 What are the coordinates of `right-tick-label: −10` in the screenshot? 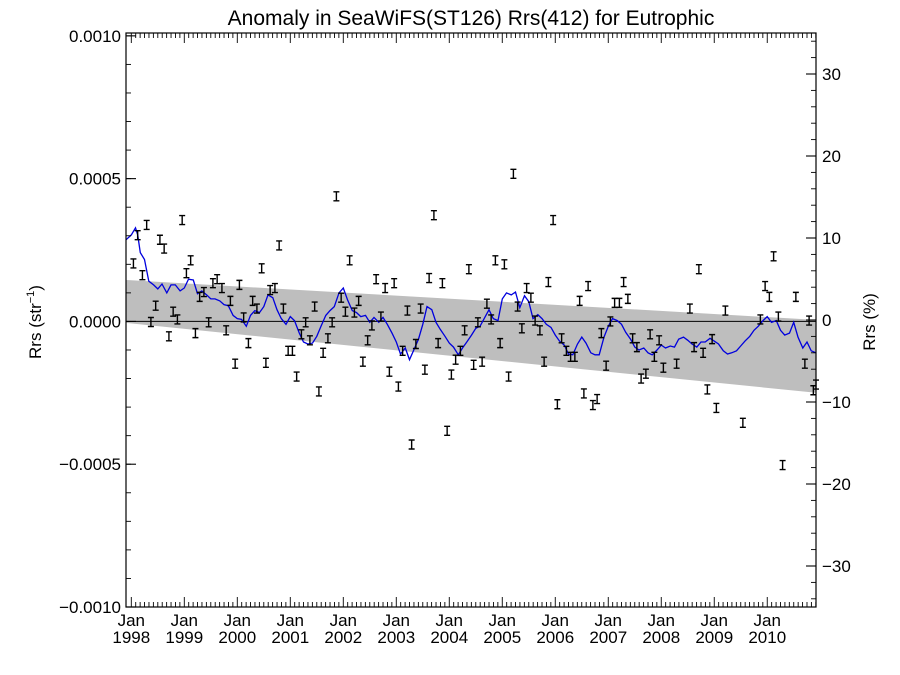 It's located at (836, 402).